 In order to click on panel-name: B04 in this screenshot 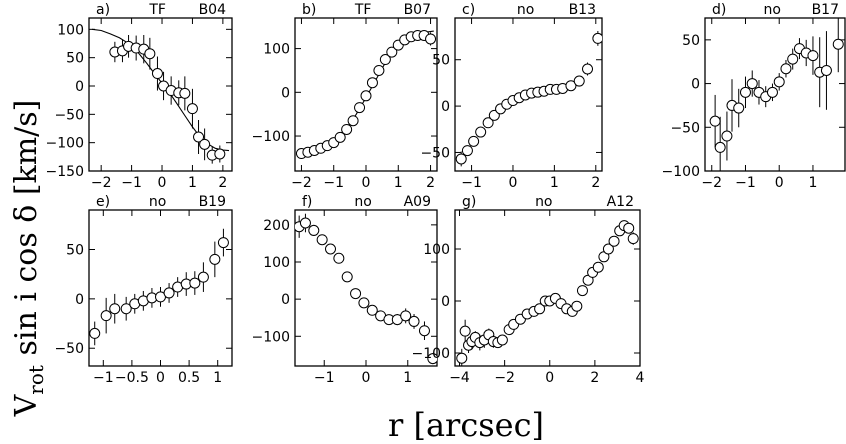, I will do `click(213, 10)`.